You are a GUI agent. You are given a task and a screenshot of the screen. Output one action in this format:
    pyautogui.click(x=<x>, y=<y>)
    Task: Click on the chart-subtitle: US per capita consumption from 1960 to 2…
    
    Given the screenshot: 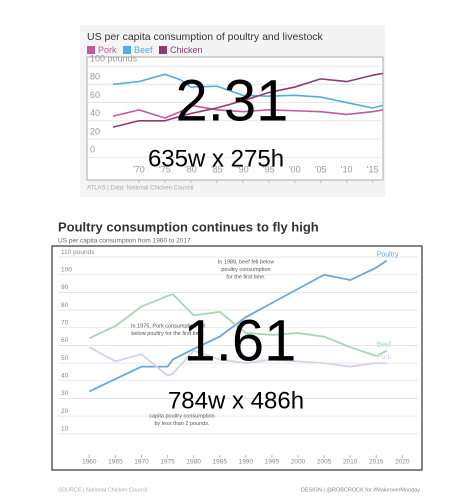 What is the action you would take?
    pyautogui.click(x=124, y=241)
    